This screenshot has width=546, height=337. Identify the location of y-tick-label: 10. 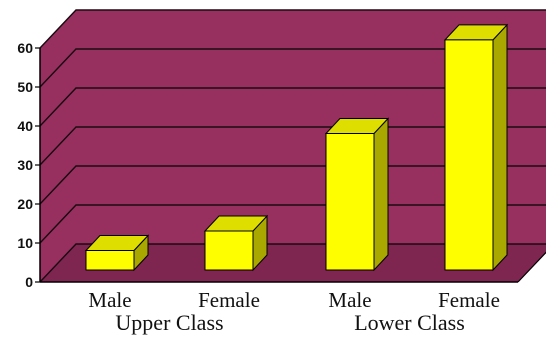
(25, 243).